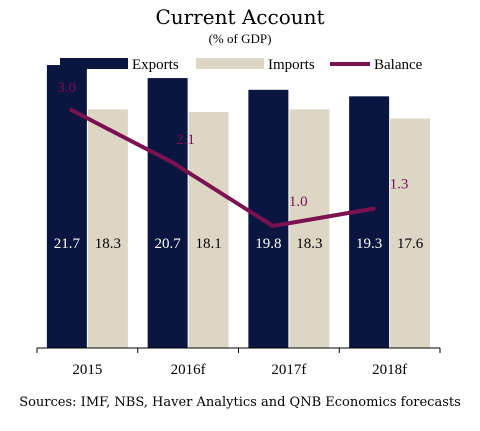 Image resolution: width=480 pixels, height=431 pixels. Describe the element at coordinates (67, 244) in the screenshot. I see `label-exports-2015: 21.7` at that location.